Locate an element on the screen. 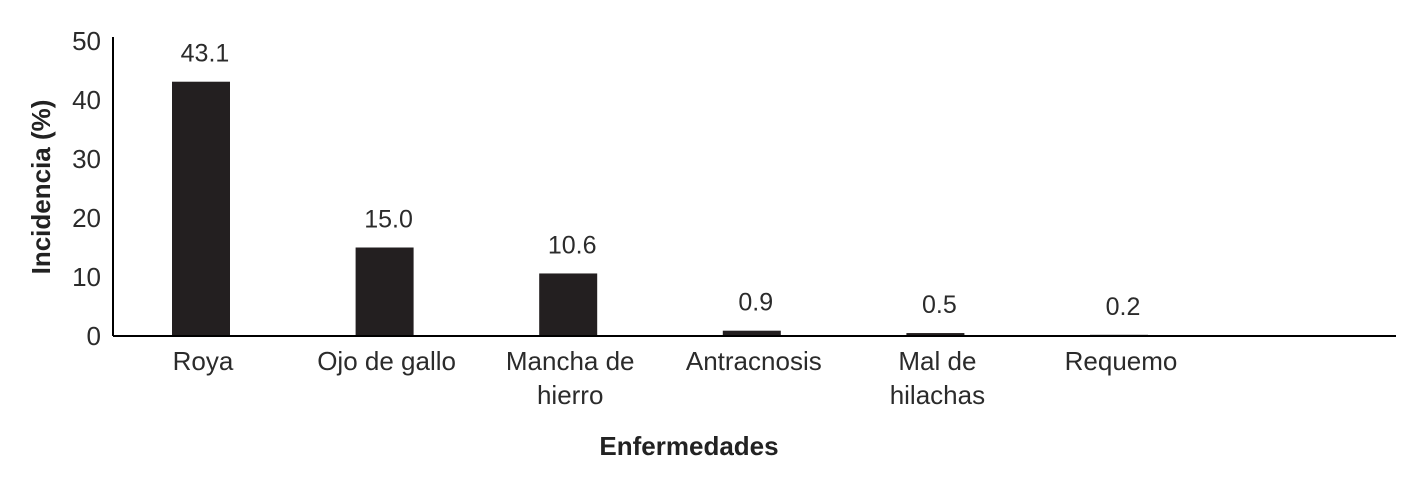 This screenshot has width=1420, height=494. x-tick-label: Antracnosis is located at coordinates (754, 361).